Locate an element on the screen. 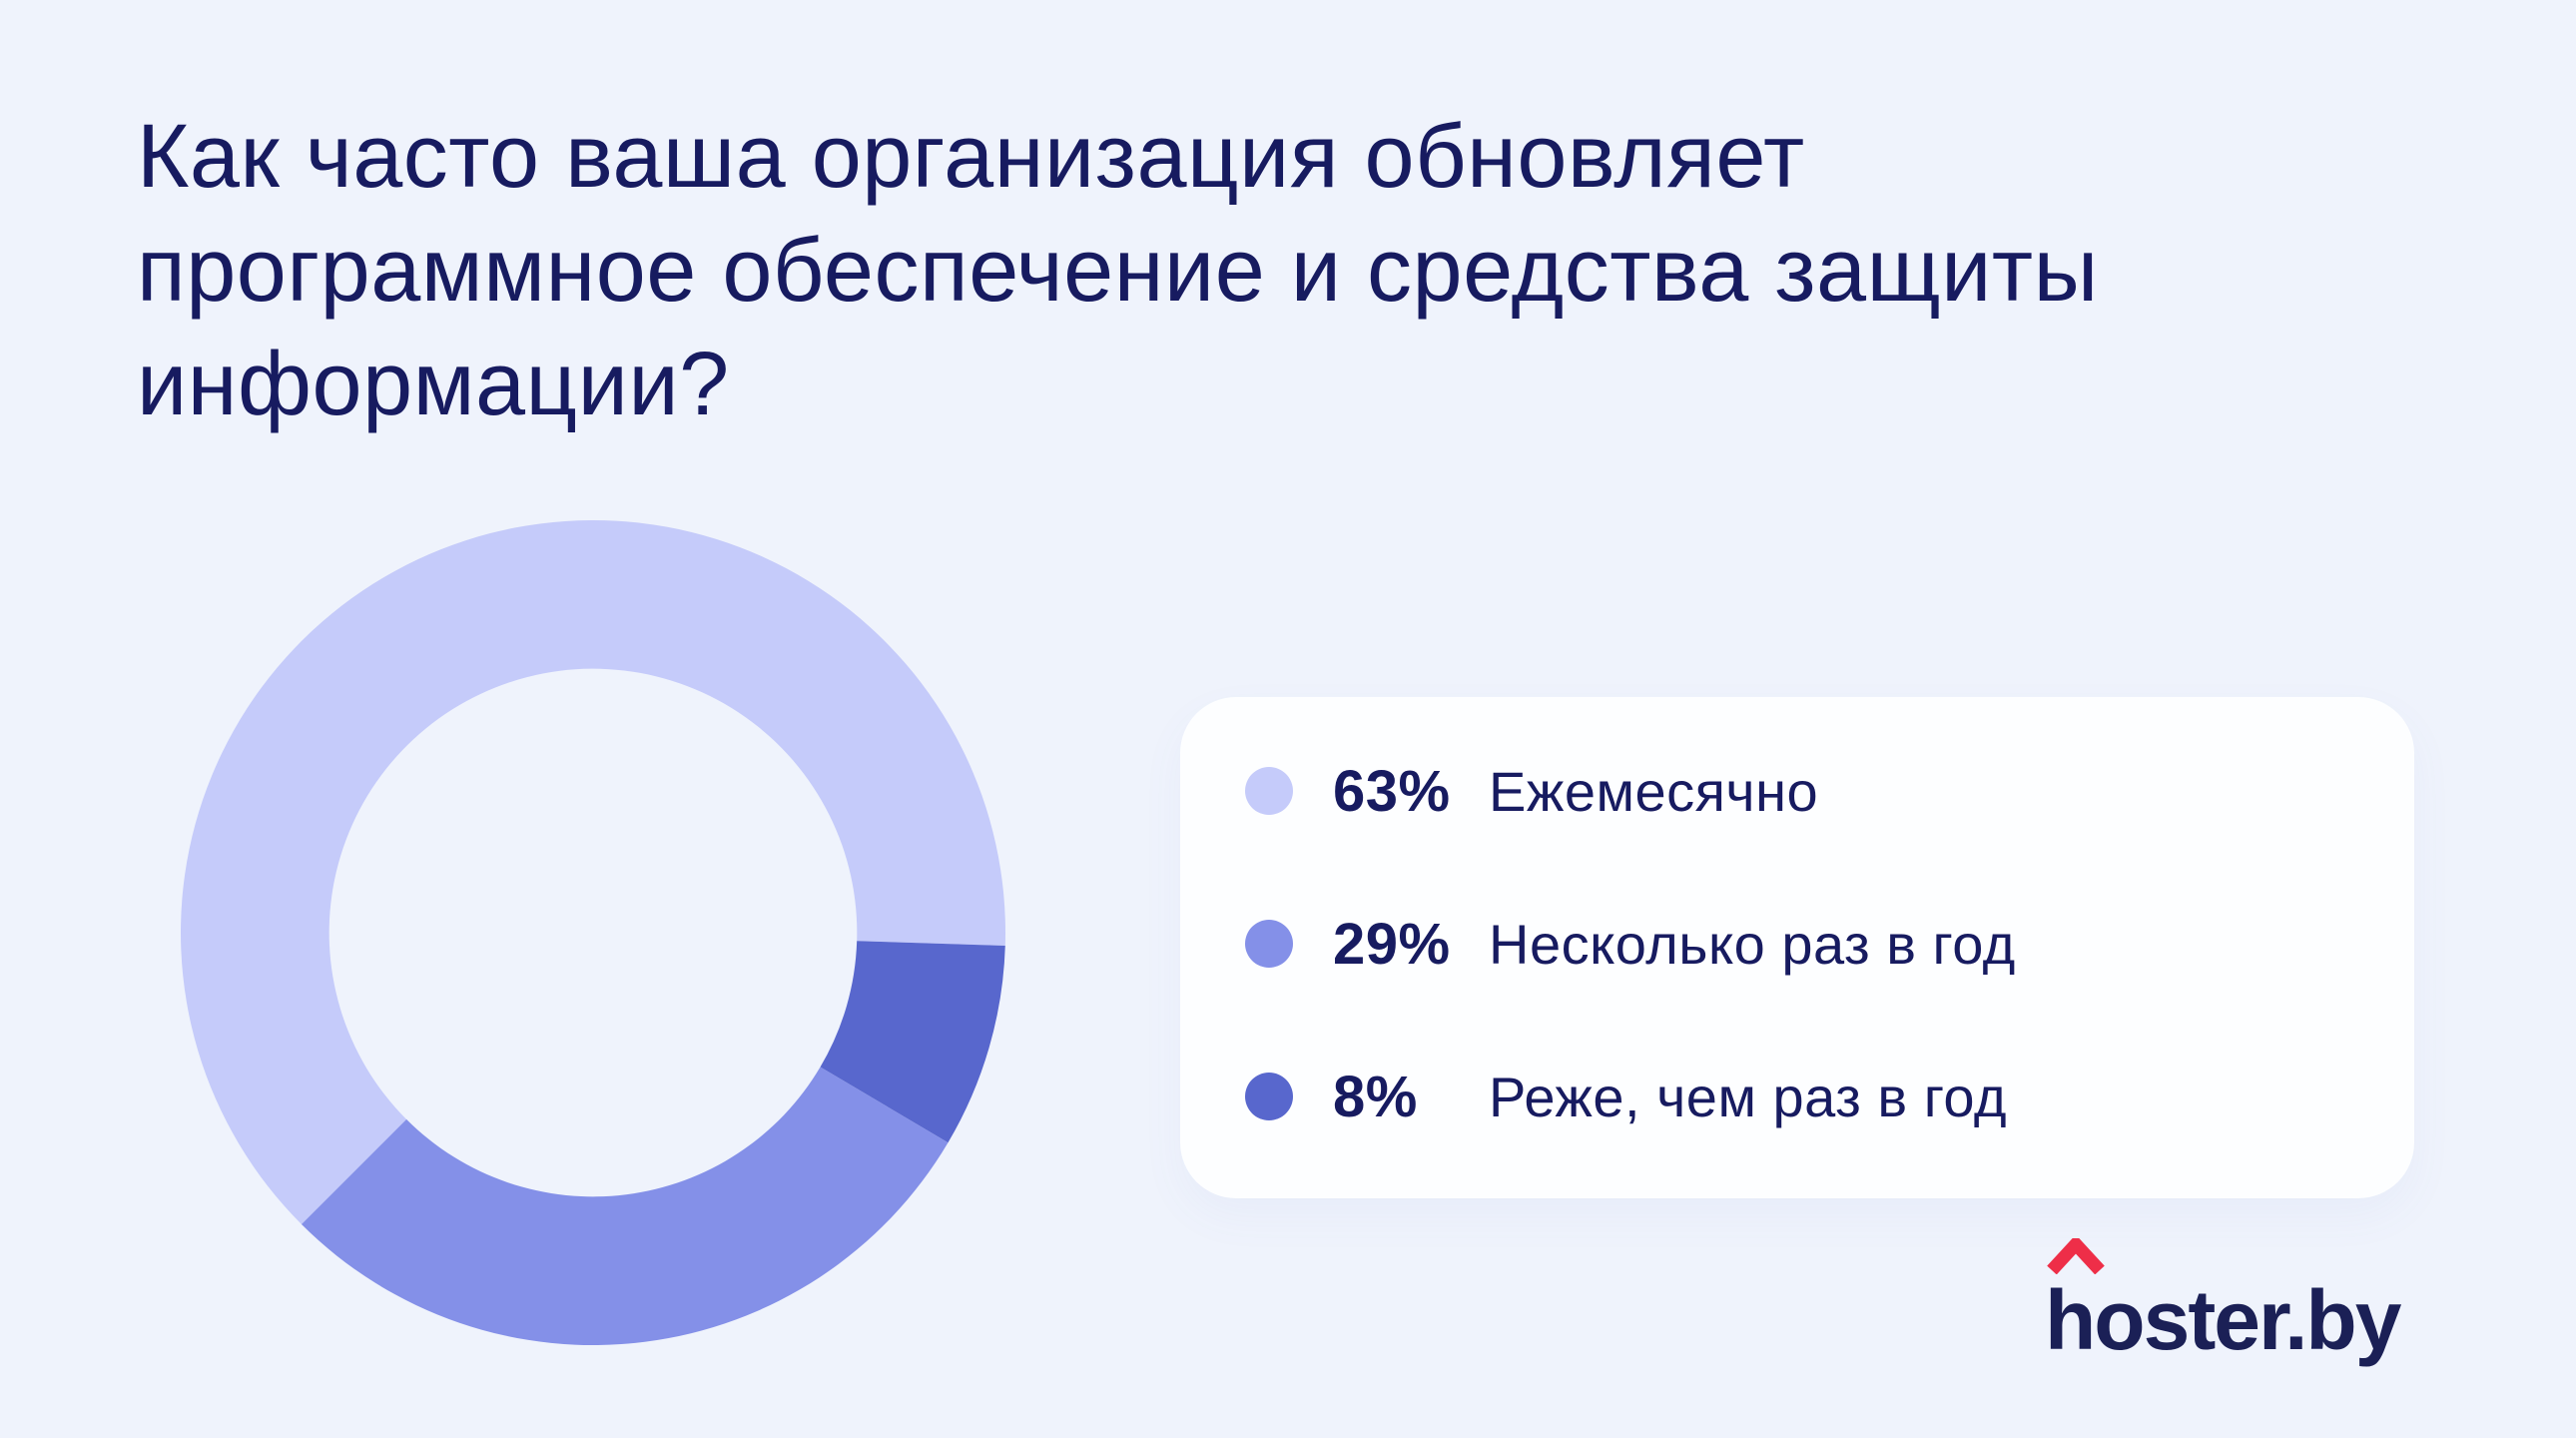  legend-label: Реже, чем раз в год is located at coordinates (1748, 1096).